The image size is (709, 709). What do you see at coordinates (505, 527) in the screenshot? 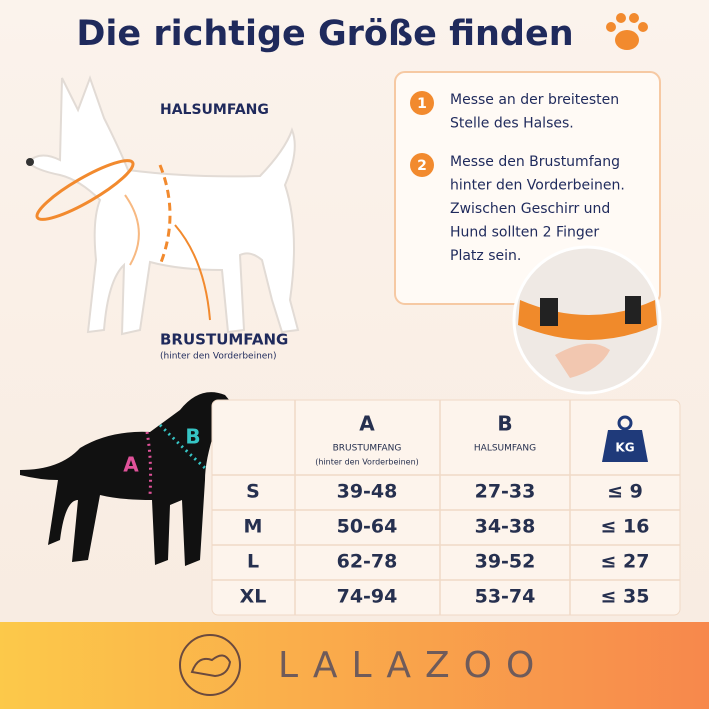
I see `size-value: 34-38` at bounding box center [505, 527].